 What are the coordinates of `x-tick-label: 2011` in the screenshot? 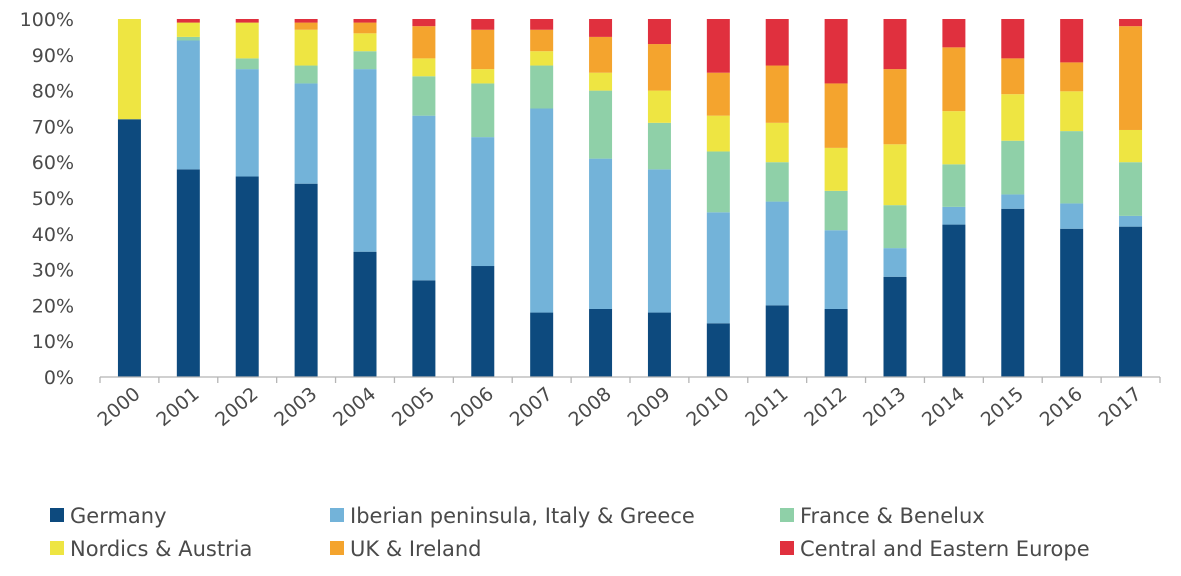 It's located at (766, 407).